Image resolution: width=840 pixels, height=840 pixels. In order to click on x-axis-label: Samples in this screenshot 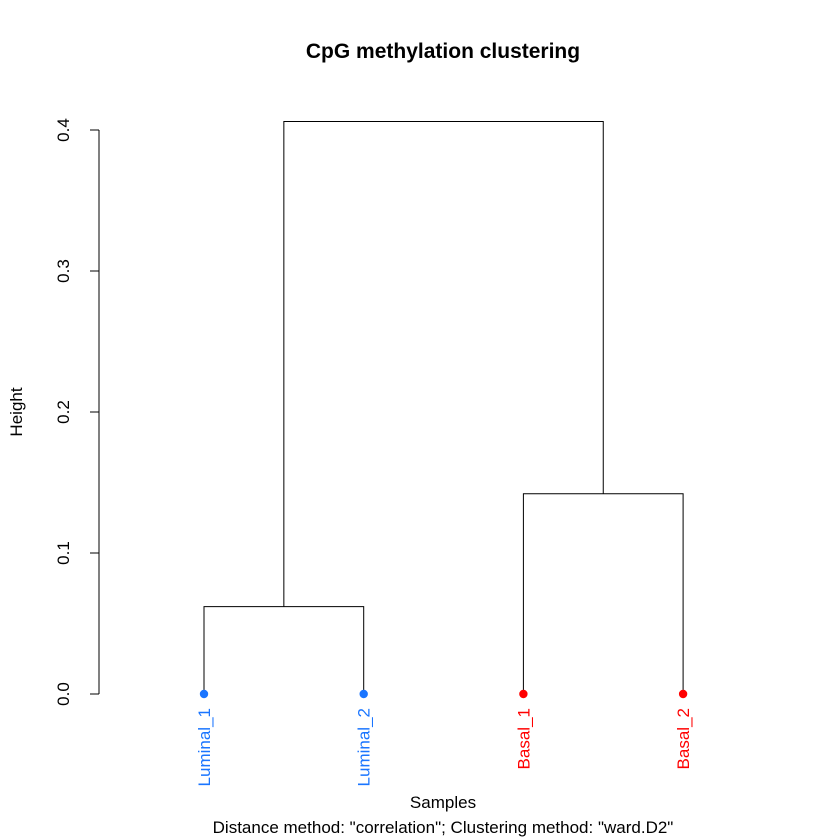, I will do `click(443, 802)`.